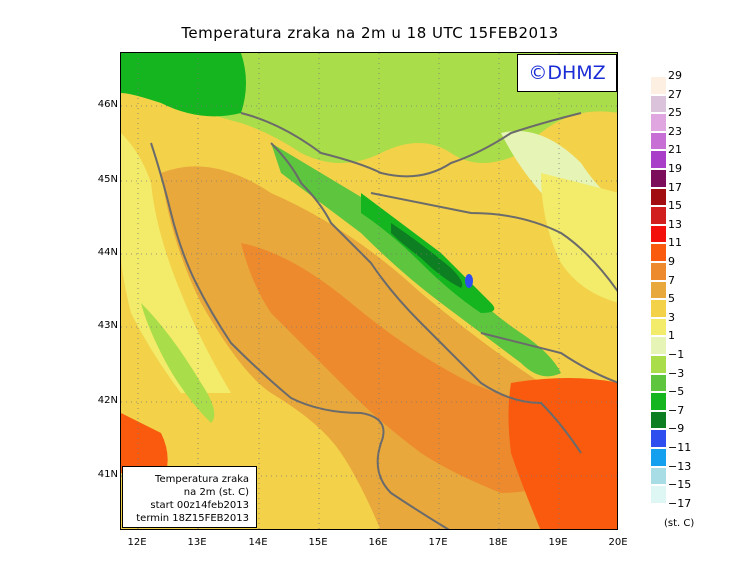 The height and width of the screenshot is (582, 740). What do you see at coordinates (671, 280) in the screenshot?
I see `colorbar-tick-label: 7` at bounding box center [671, 280].